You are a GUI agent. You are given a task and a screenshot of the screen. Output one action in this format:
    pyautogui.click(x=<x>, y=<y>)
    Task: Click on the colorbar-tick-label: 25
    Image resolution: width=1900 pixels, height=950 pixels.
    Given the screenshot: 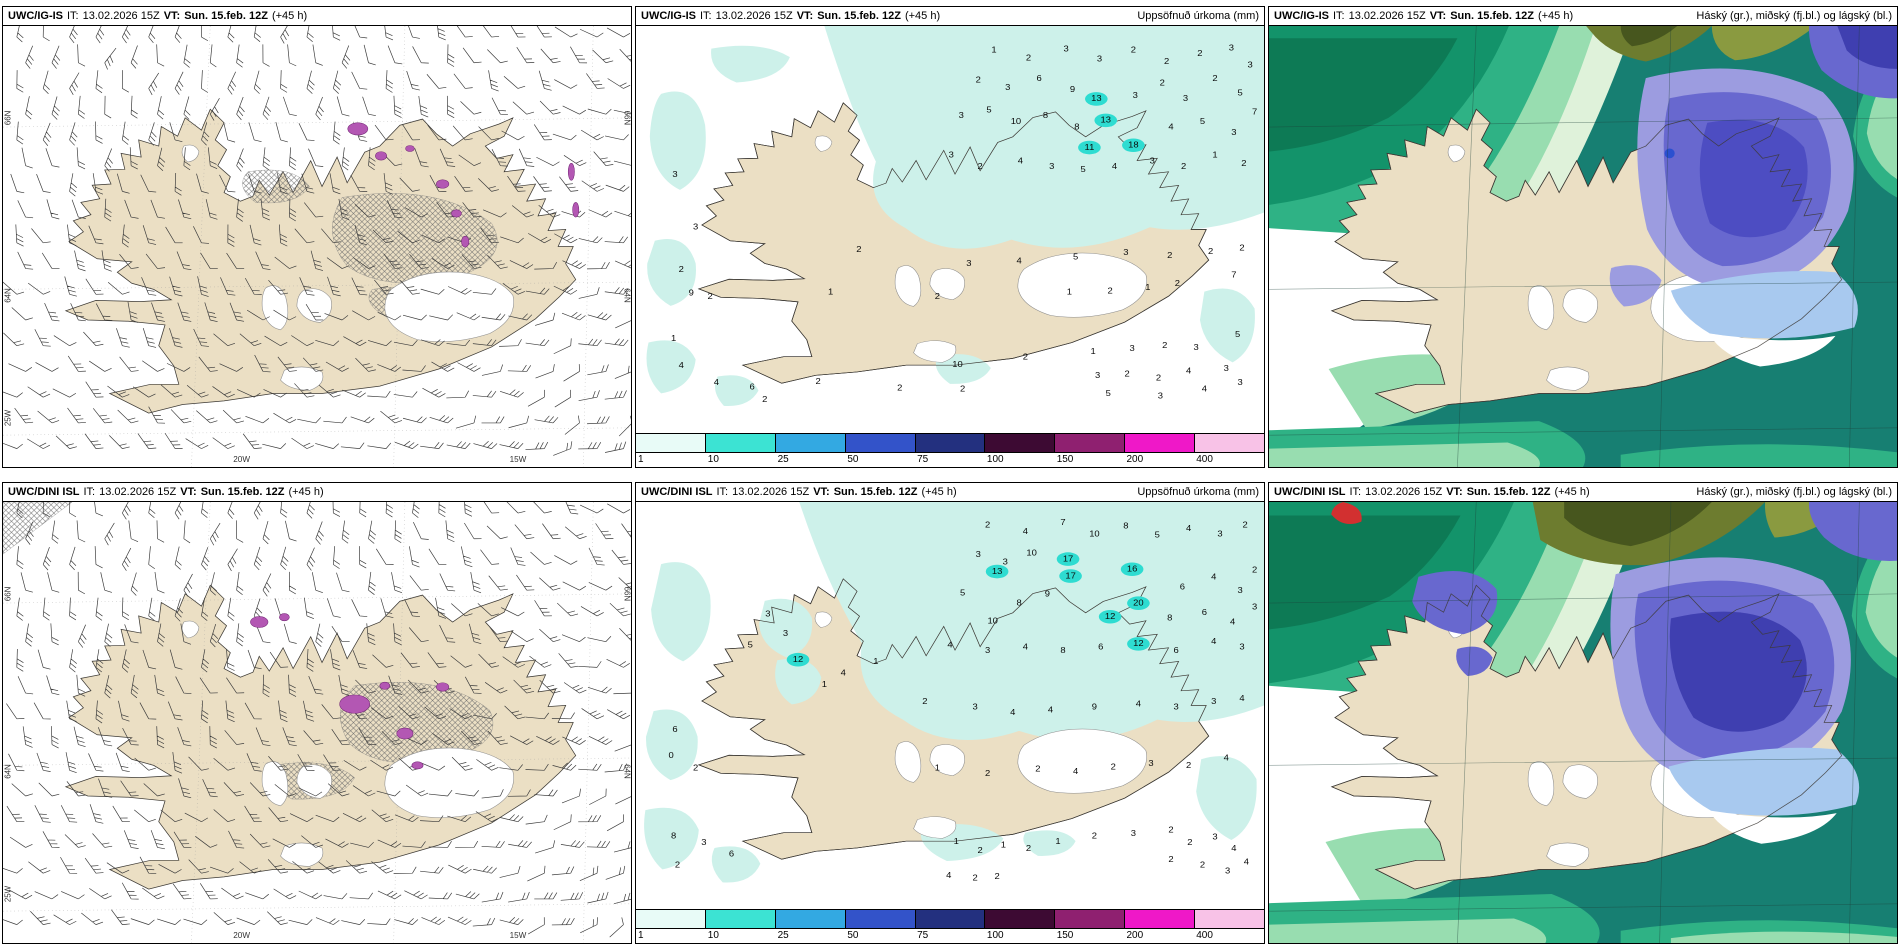 What is the action you would take?
    pyautogui.click(x=783, y=459)
    